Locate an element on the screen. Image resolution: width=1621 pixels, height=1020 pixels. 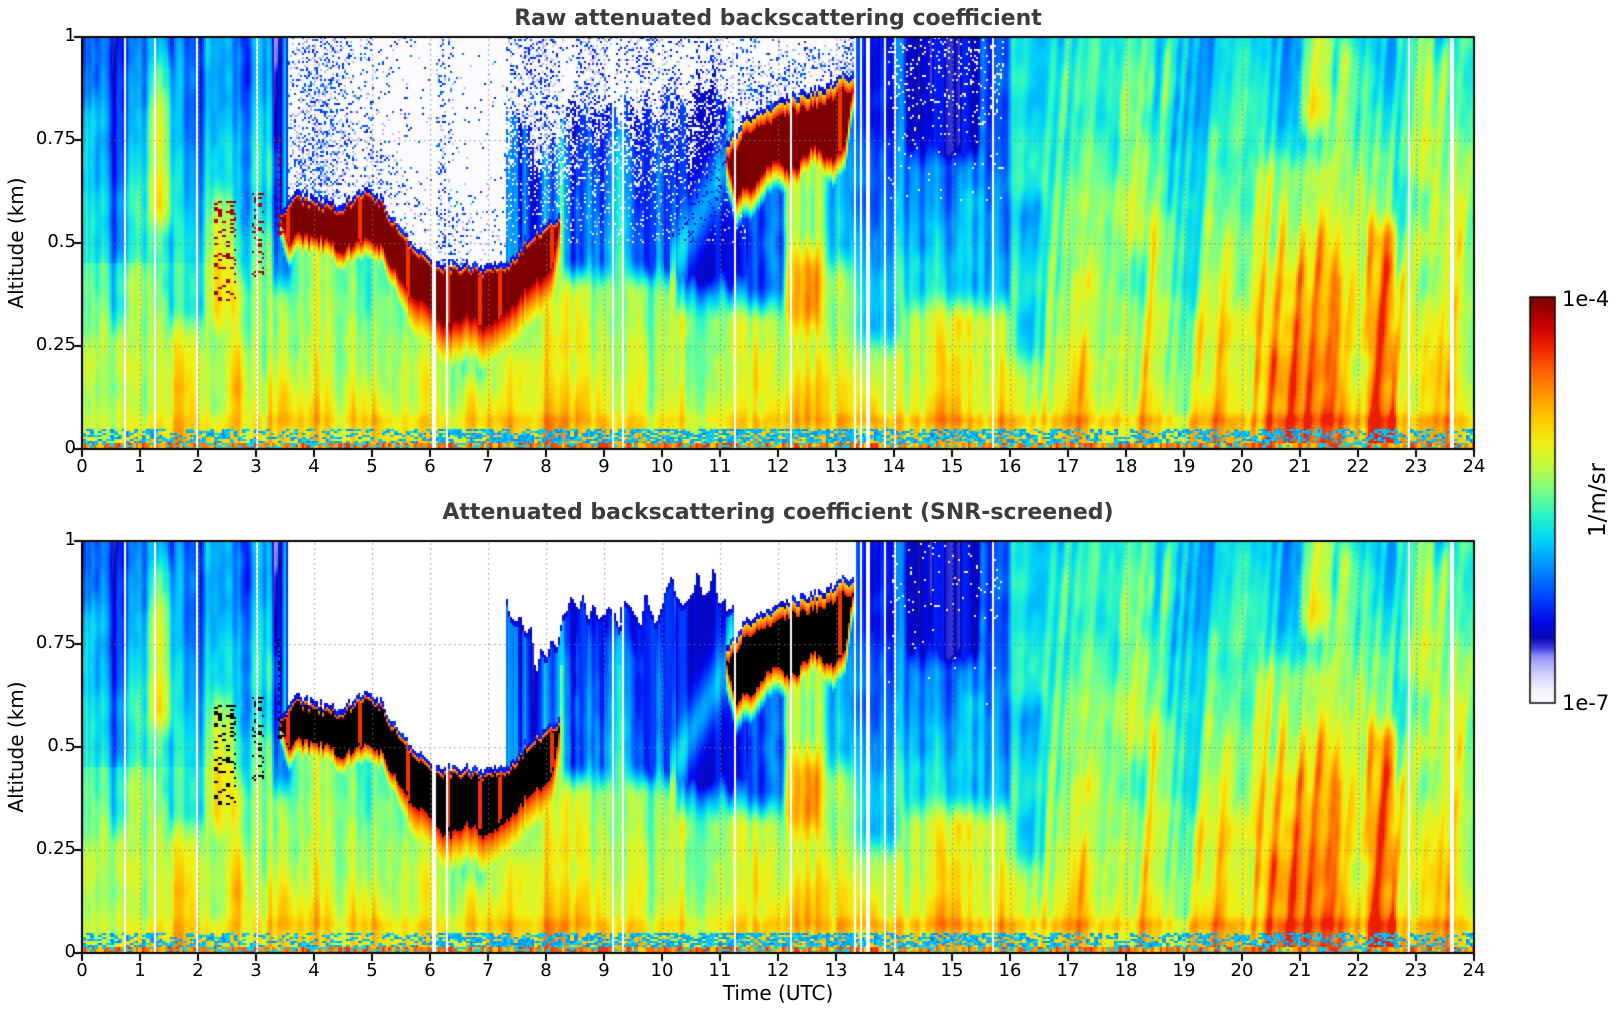
panel2-y-tick-label: 0.25 is located at coordinates (55, 848).